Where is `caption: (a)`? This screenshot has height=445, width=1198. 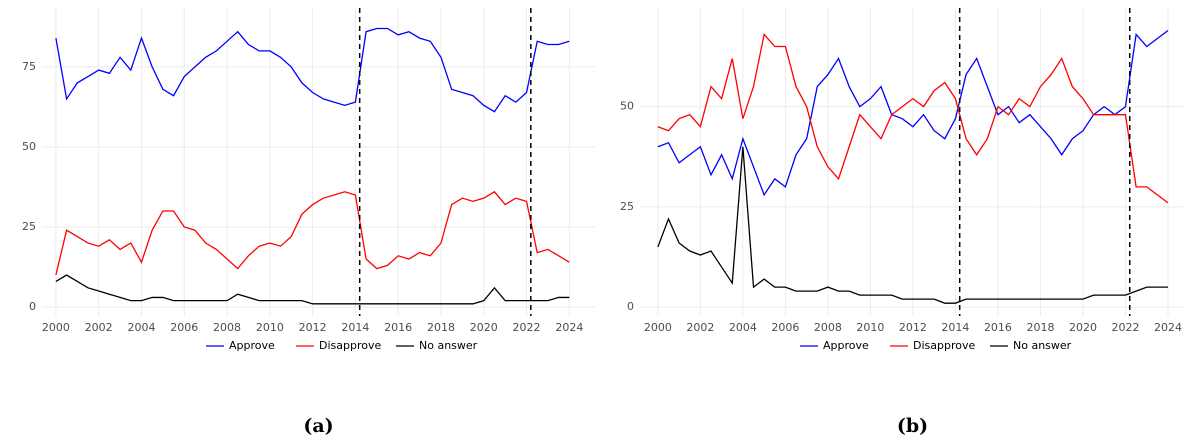 caption: (a) is located at coordinates (318, 426).